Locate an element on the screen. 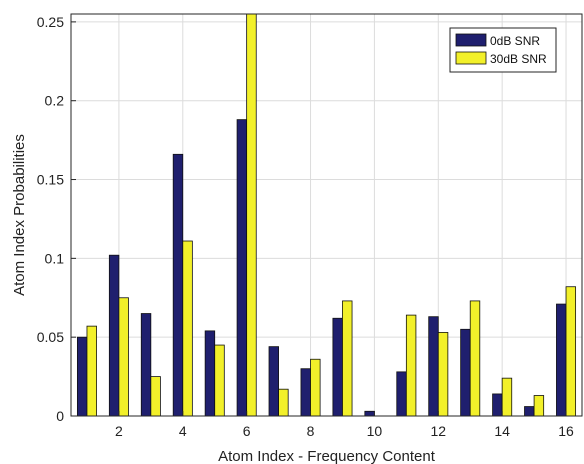 Image resolution: width=584 pixels, height=464 pixels. legend-label-30db: 30dB SNR is located at coordinates (518, 59).